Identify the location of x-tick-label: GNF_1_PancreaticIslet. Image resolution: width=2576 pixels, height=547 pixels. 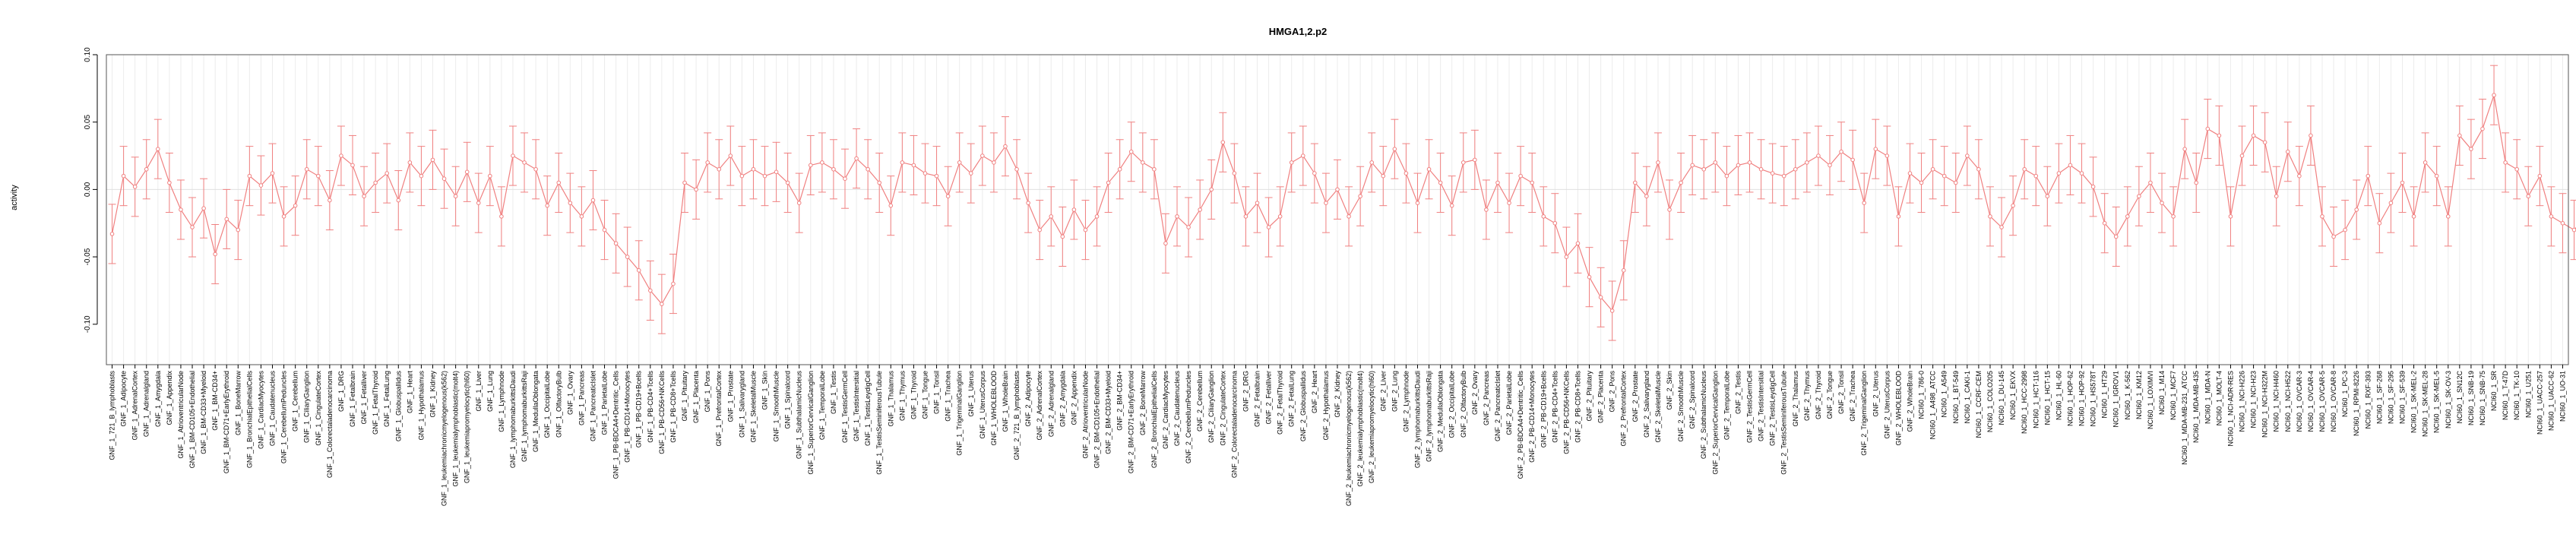
(593, 406).